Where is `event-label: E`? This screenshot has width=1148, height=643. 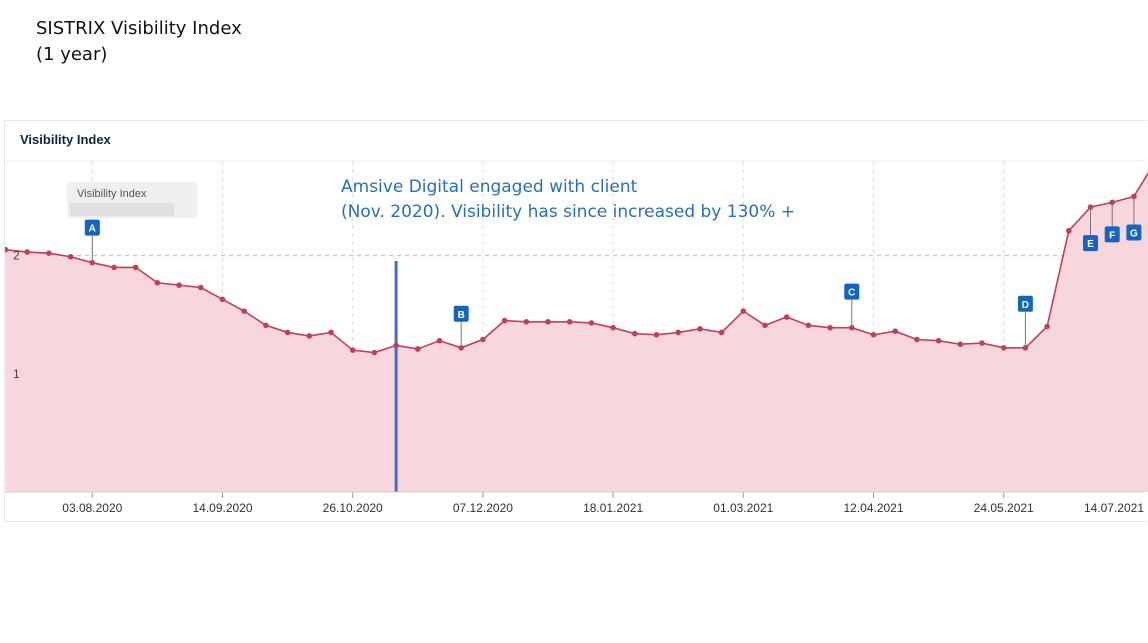 event-label: E is located at coordinates (1090, 244).